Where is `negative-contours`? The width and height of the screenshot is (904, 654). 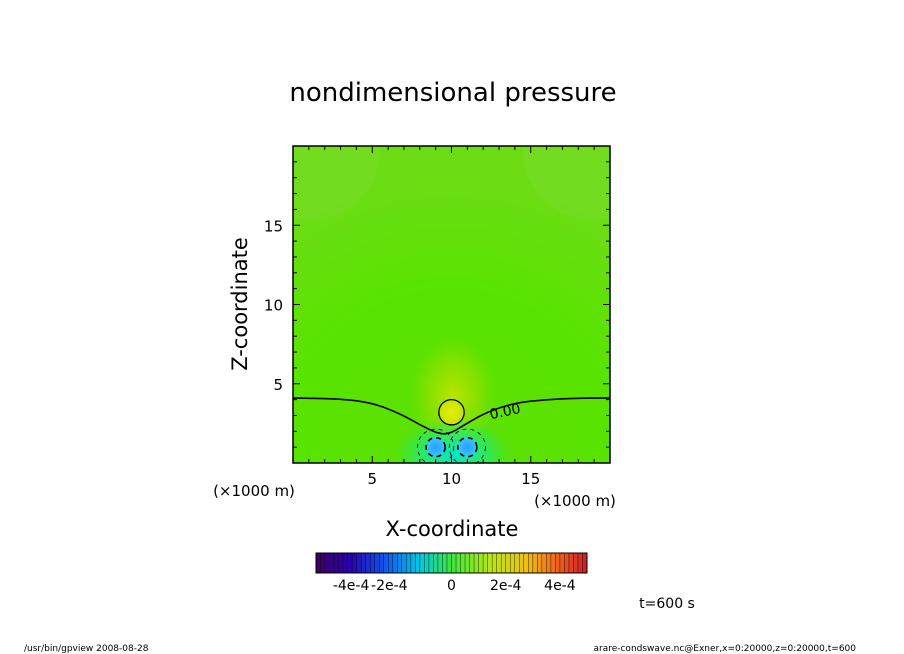 negative-contours is located at coordinates (451, 445).